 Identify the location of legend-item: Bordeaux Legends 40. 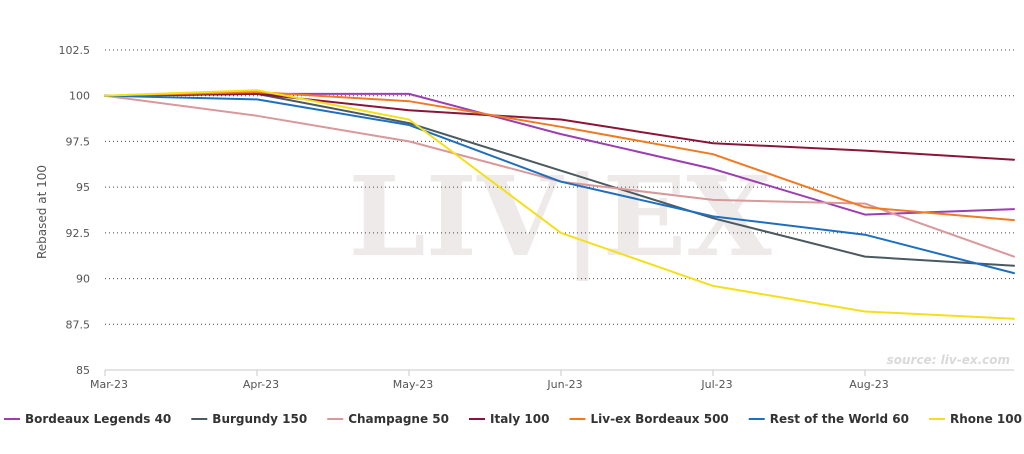
(87, 419).